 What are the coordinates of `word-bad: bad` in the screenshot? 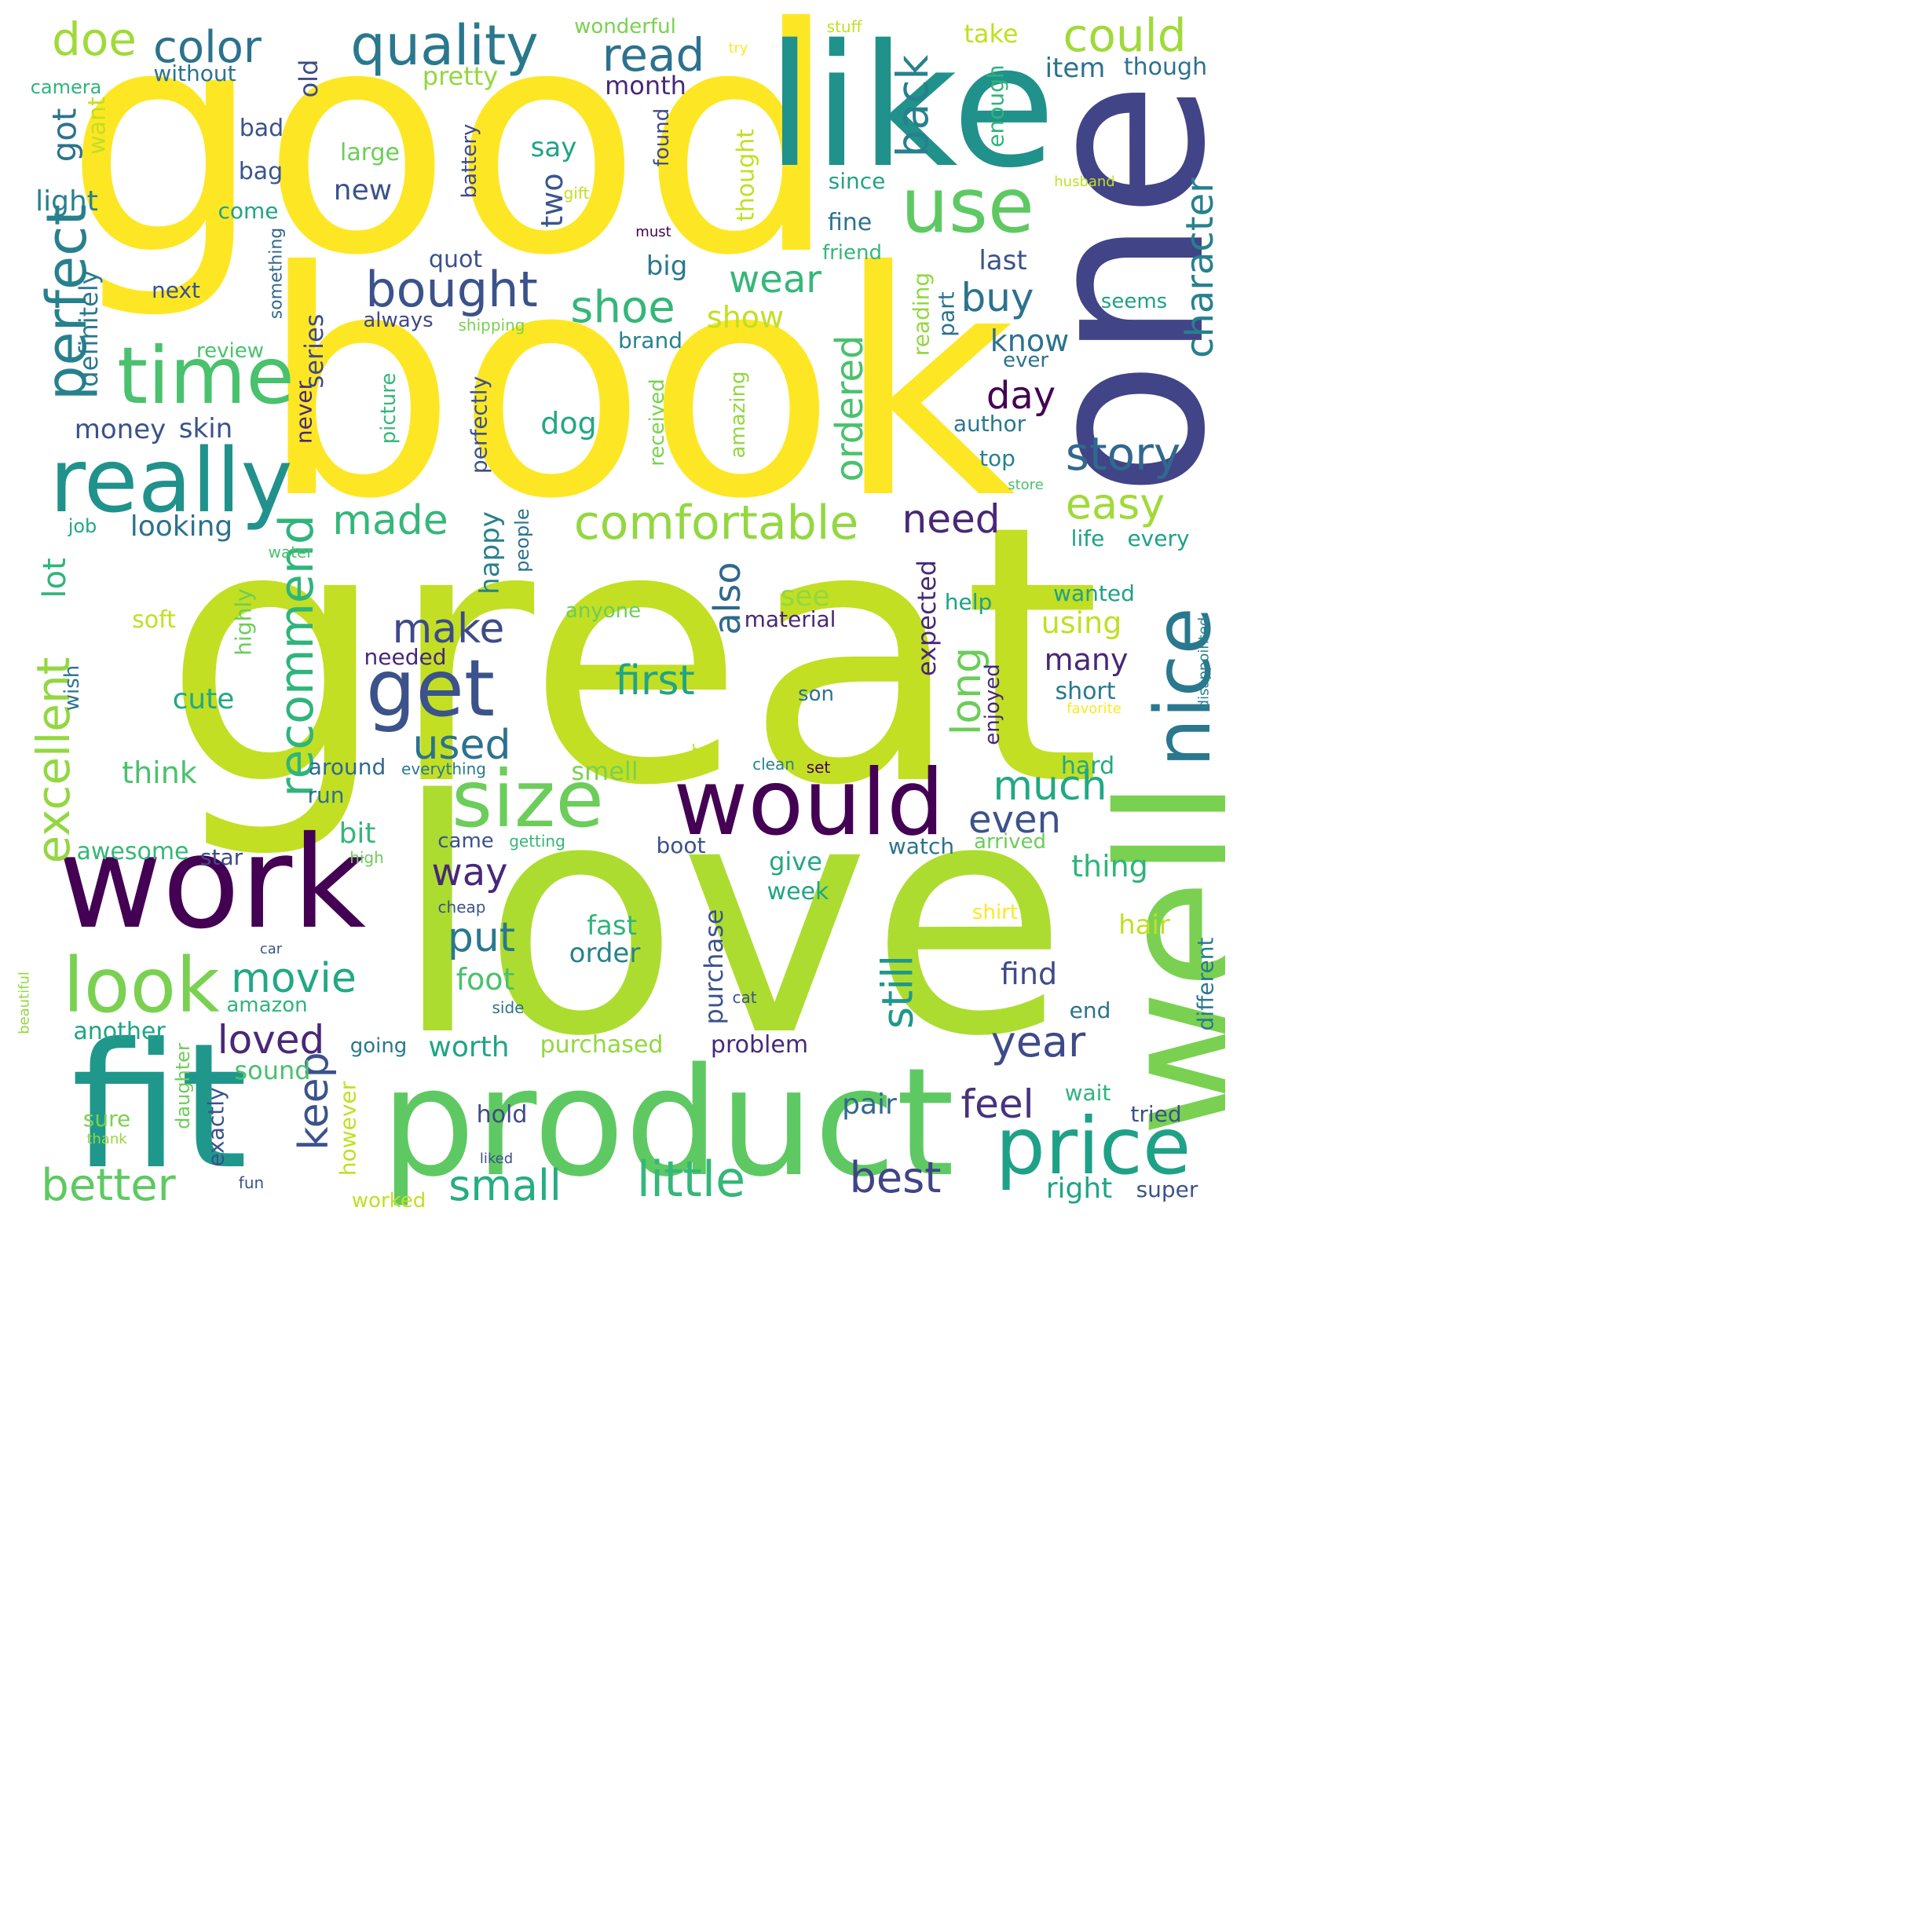 It's located at (262, 129).